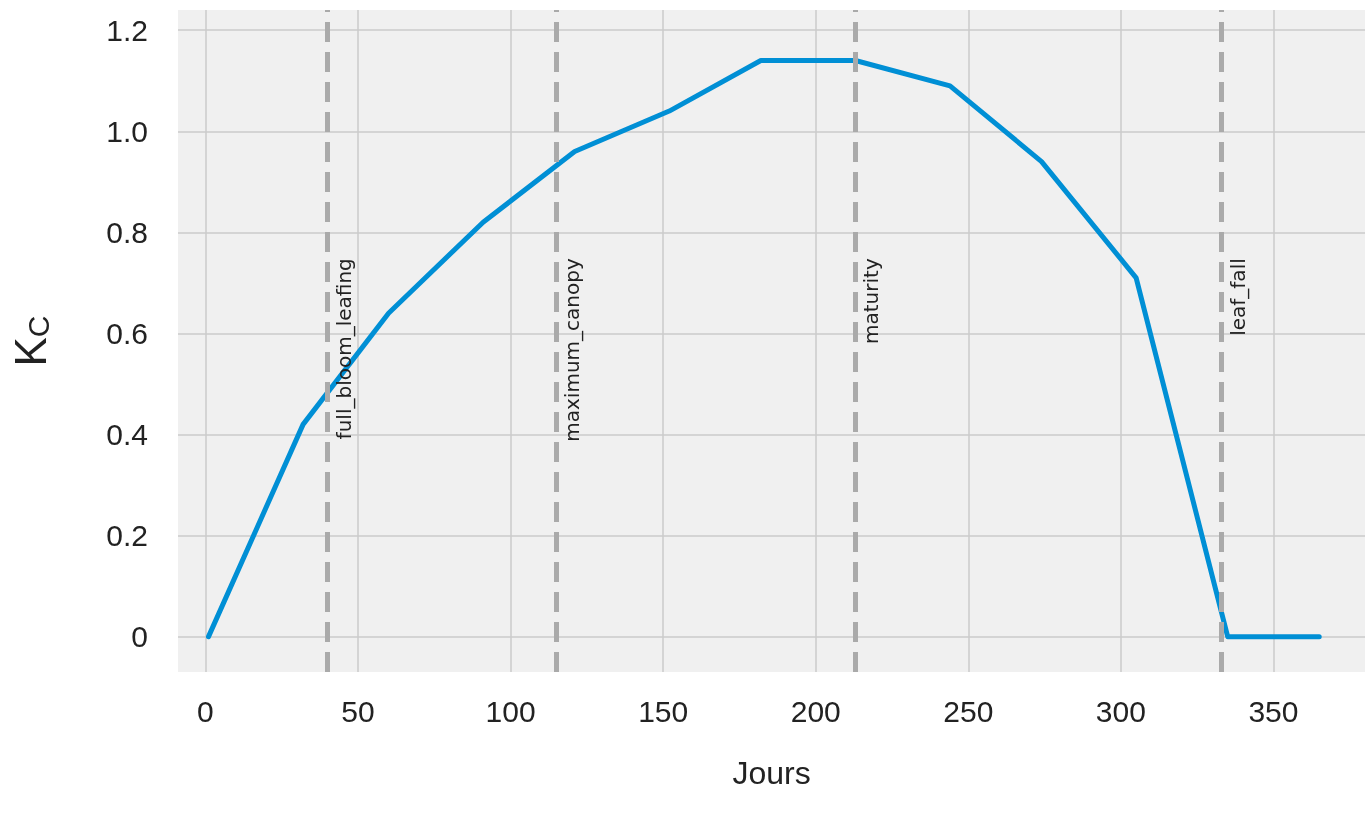 Image resolution: width=1365 pixels, height=813 pixels. I want to click on y-tick-label: 0.4, so click(127, 434).